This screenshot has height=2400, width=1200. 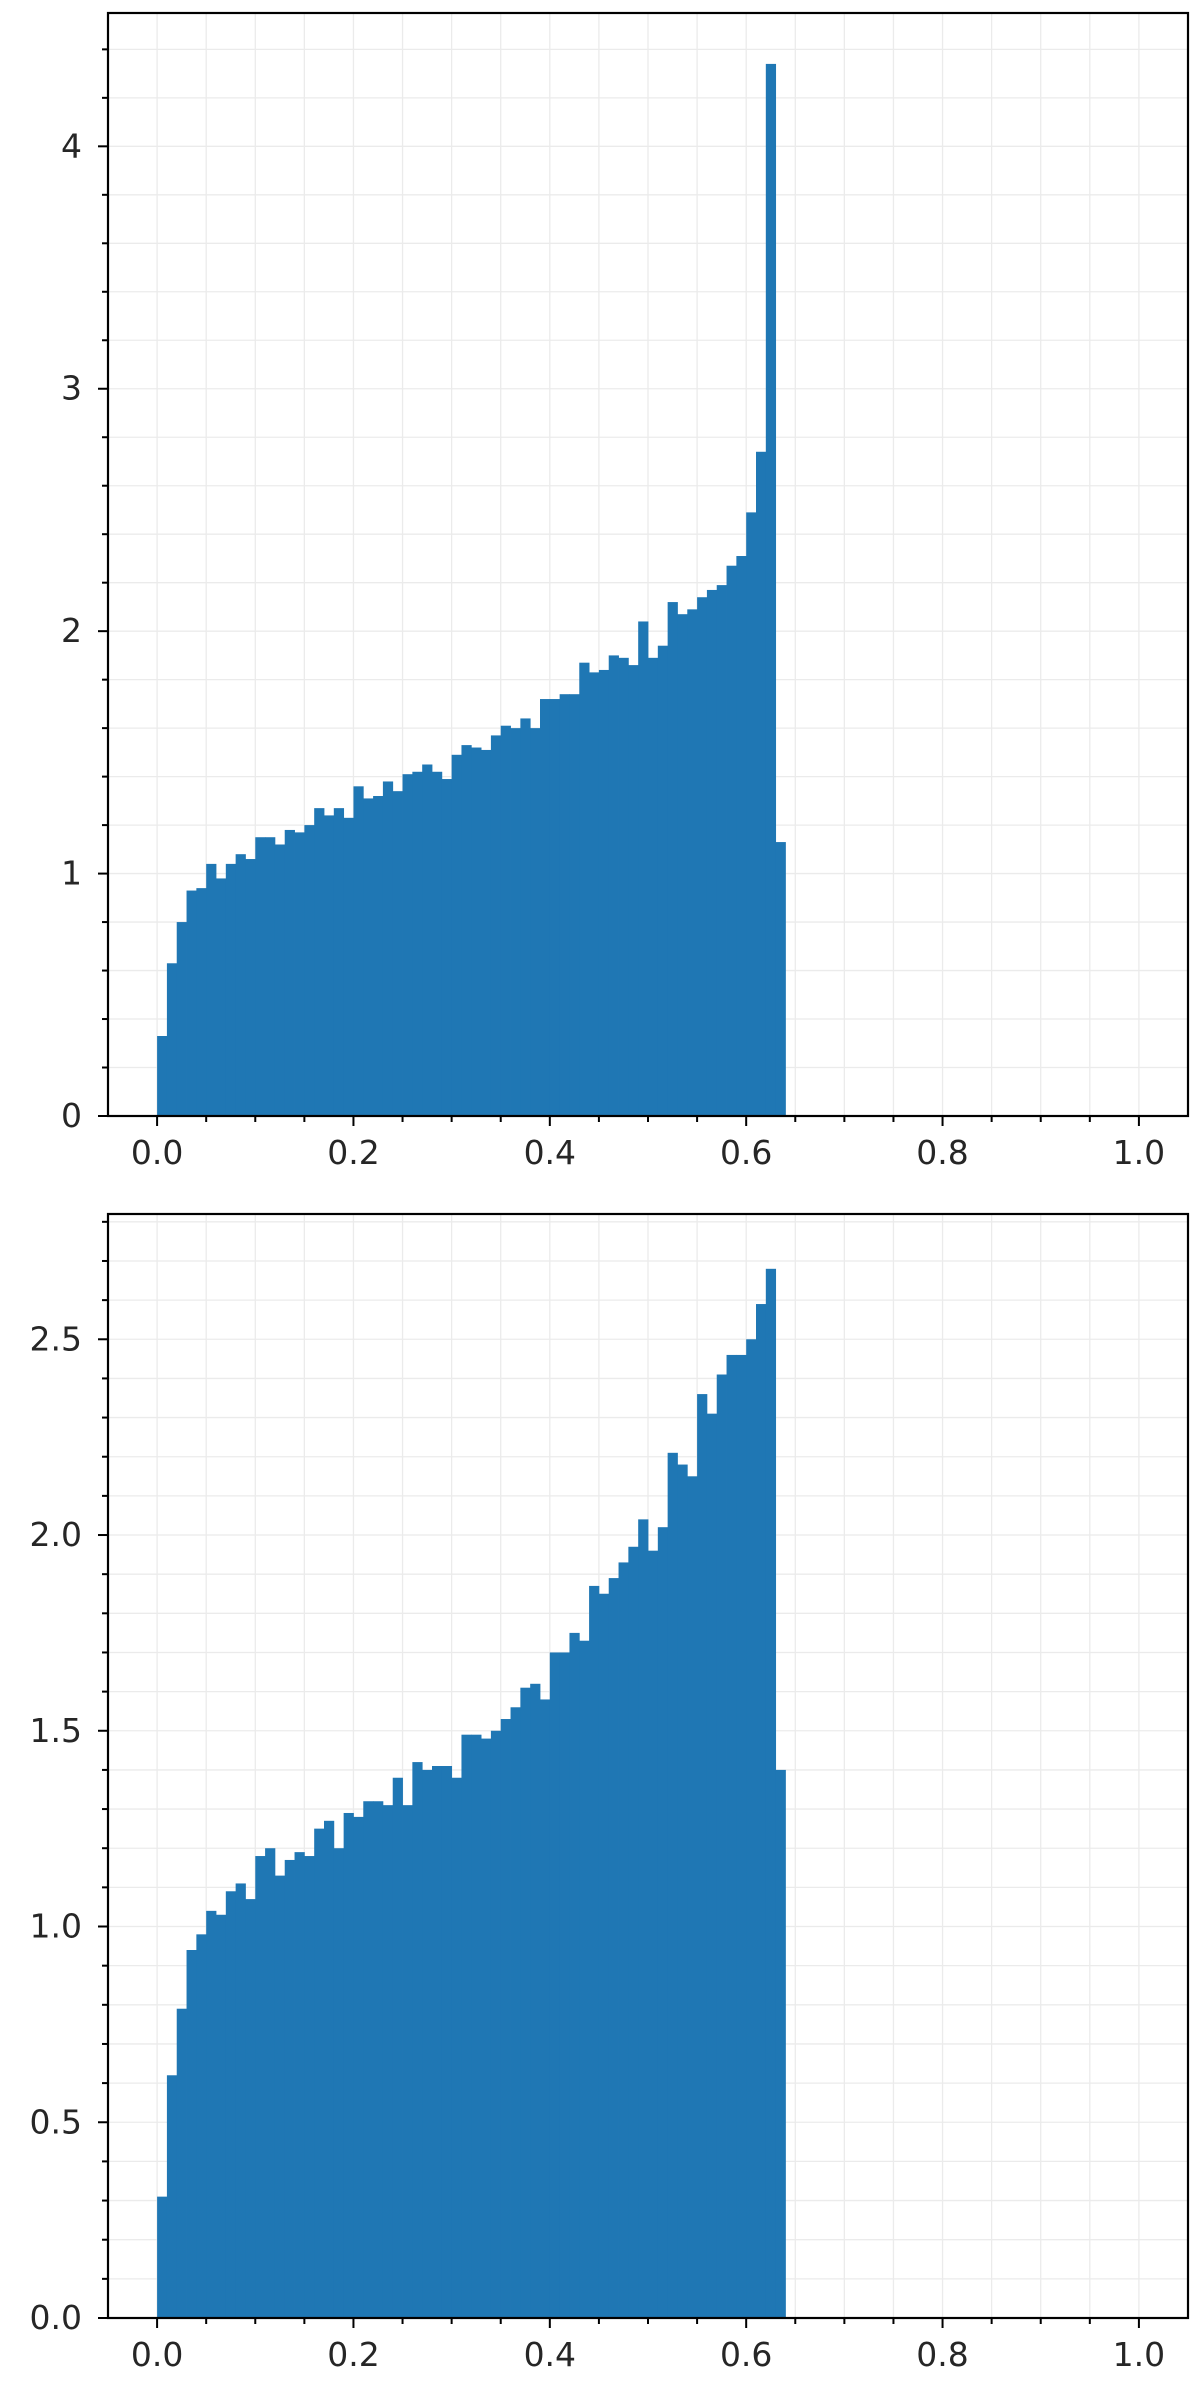 I want to click on y-tick-label: 4, so click(x=71, y=145).